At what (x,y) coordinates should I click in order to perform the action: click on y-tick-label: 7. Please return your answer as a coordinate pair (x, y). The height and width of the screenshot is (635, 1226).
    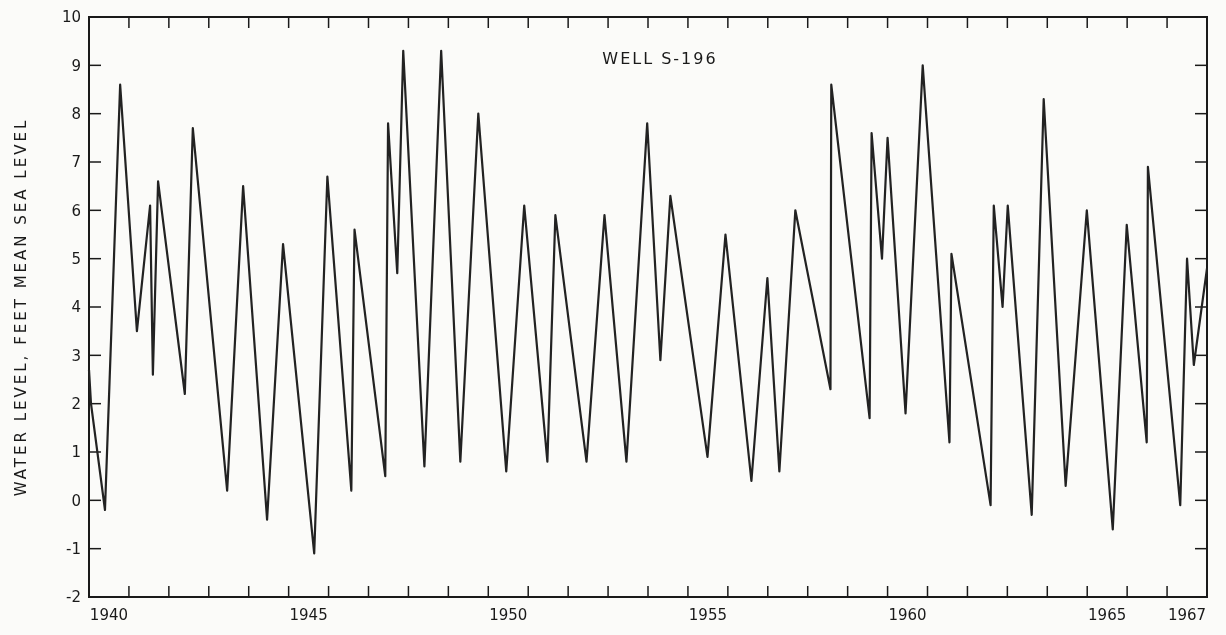
    Looking at the image, I should click on (76, 162).